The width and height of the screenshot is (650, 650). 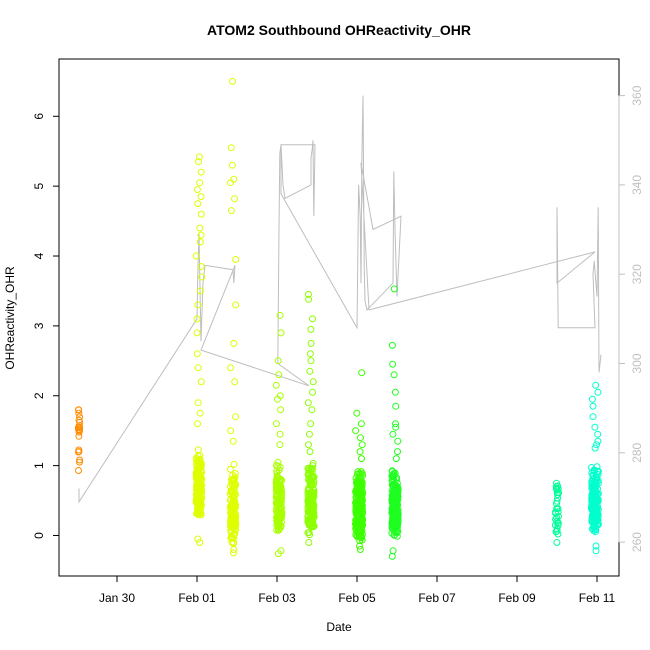 What do you see at coordinates (39, 185) in the screenshot?
I see `y-tick-label: 5` at bounding box center [39, 185].